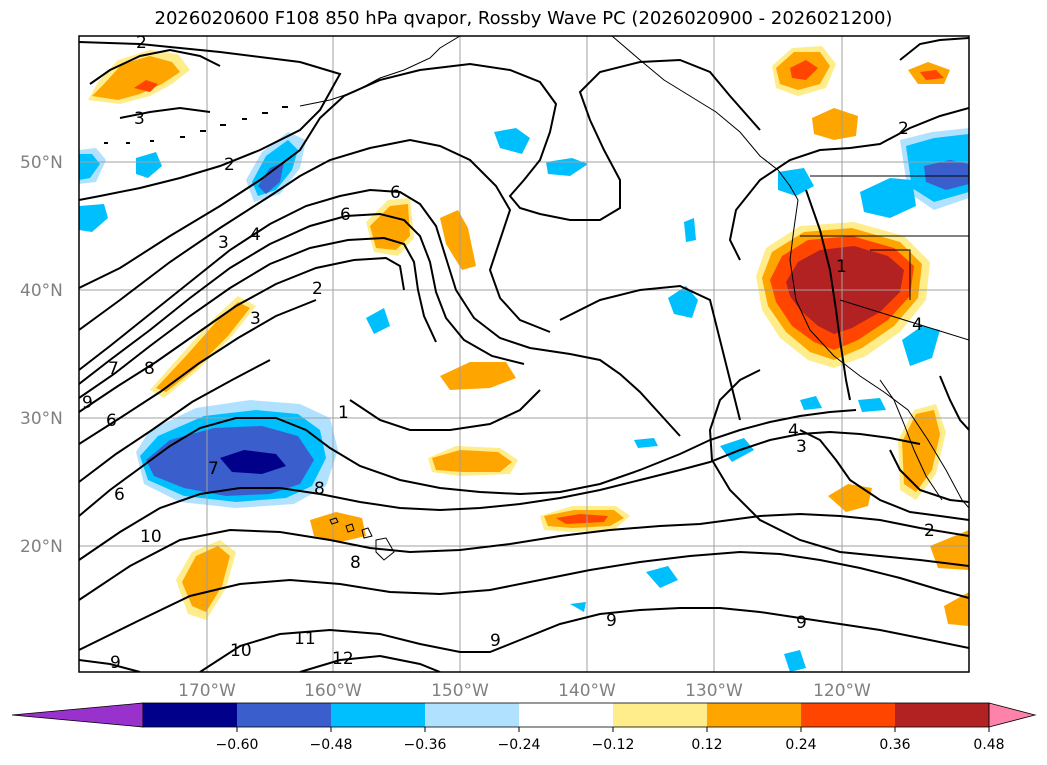 This screenshot has height=765, width=1047. Describe the element at coordinates (1012, 715) in the screenshot. I see `colorbar-extend-high` at that location.